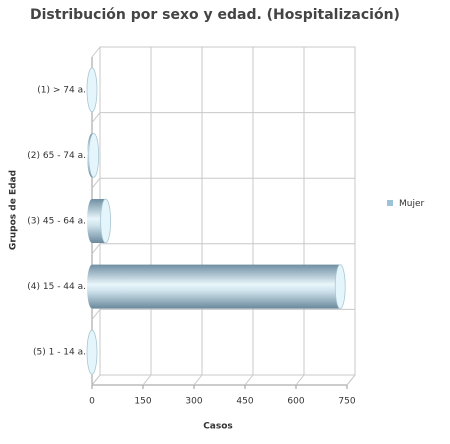 The image size is (450, 444). Describe the element at coordinates (244, 402) in the screenshot. I see `x-tick-label: 450` at that location.